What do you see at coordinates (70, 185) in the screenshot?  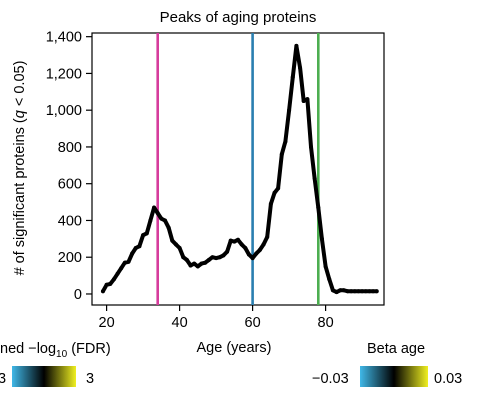 I see `y-tick-label: 600` at bounding box center [70, 185].